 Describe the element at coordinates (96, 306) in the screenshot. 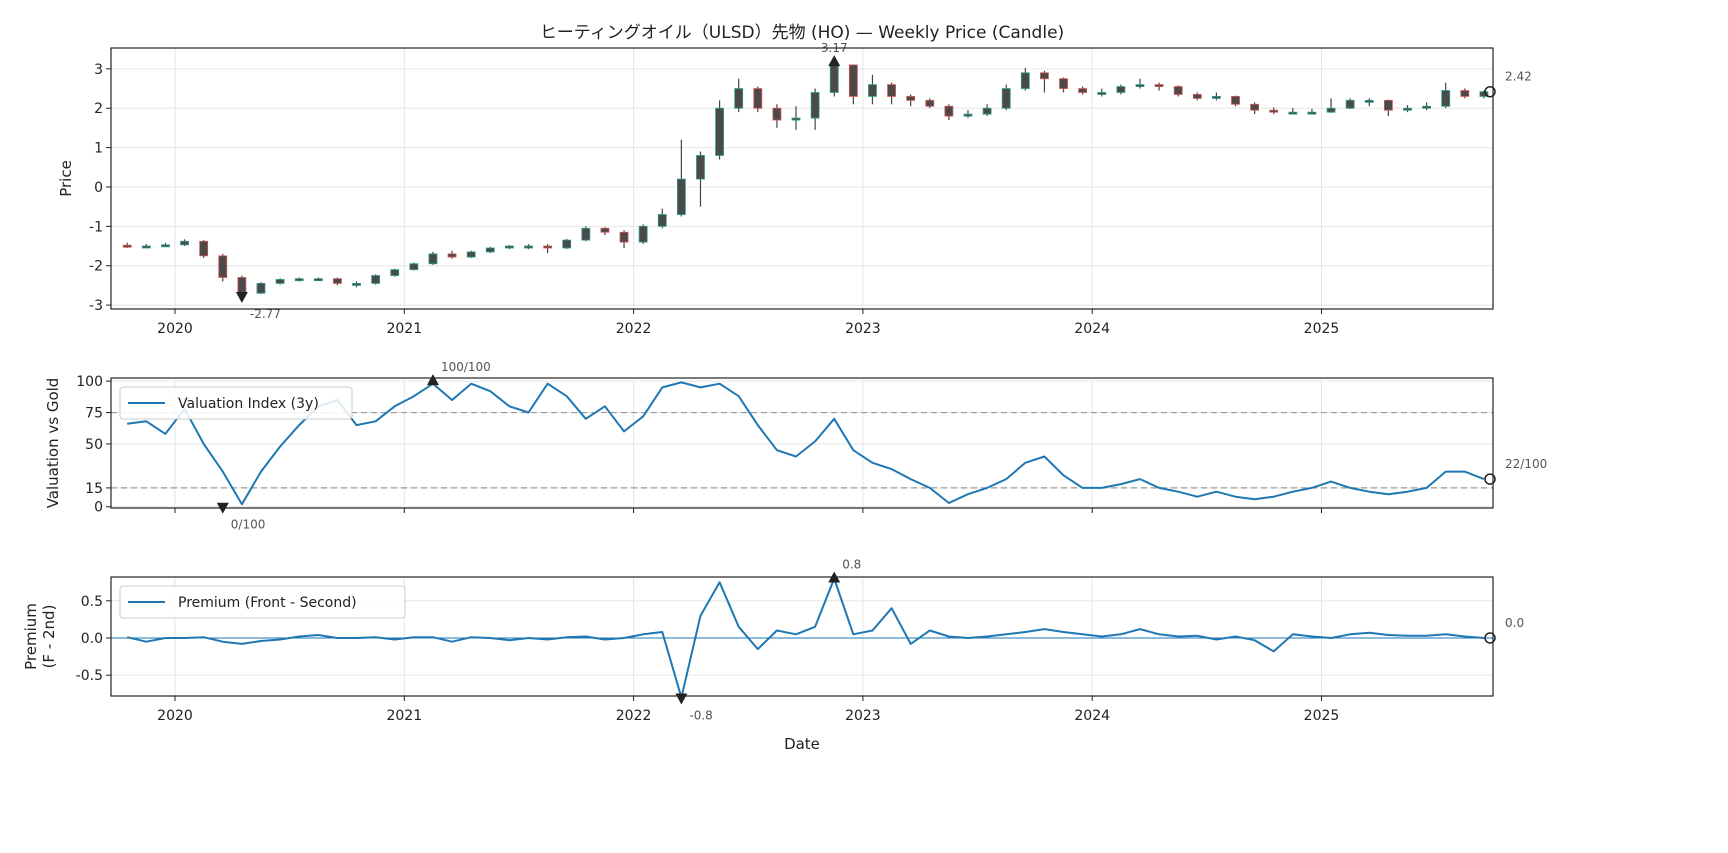

I see `y-tick-label: -3` at that location.